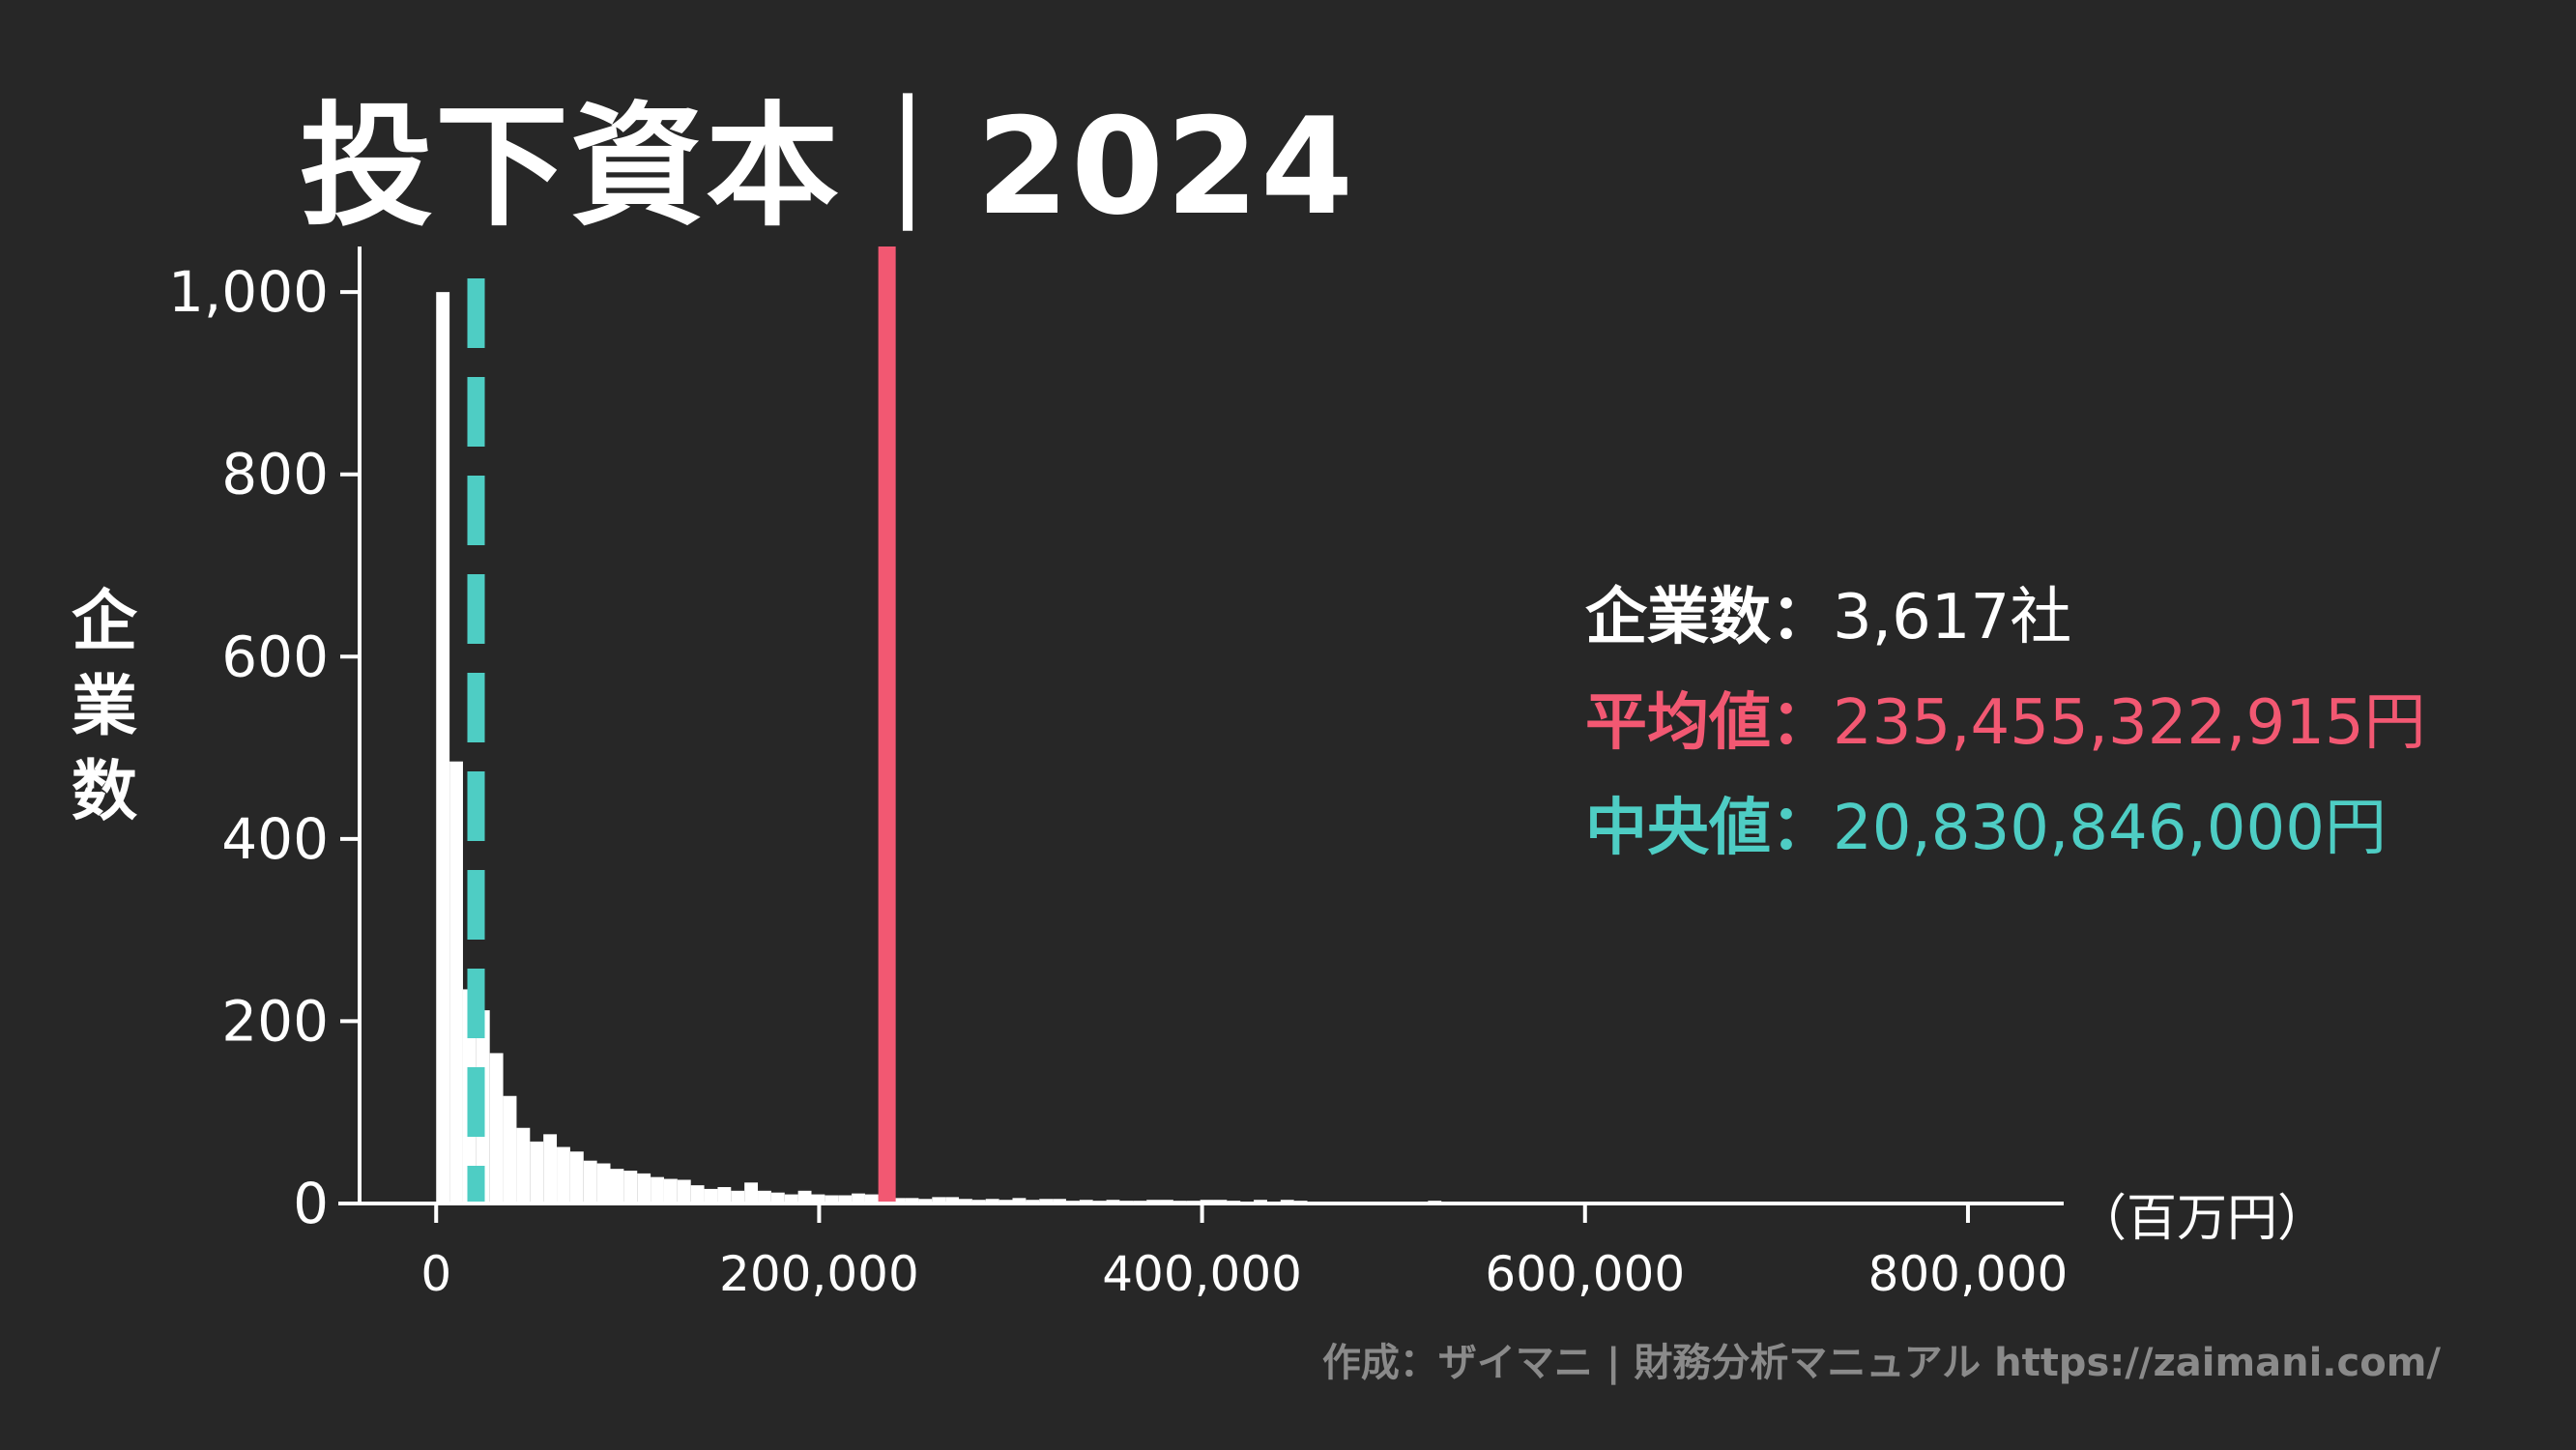  Describe the element at coordinates (1952, 618) in the screenshot. I see `company-count-value: 3,617社` at that location.